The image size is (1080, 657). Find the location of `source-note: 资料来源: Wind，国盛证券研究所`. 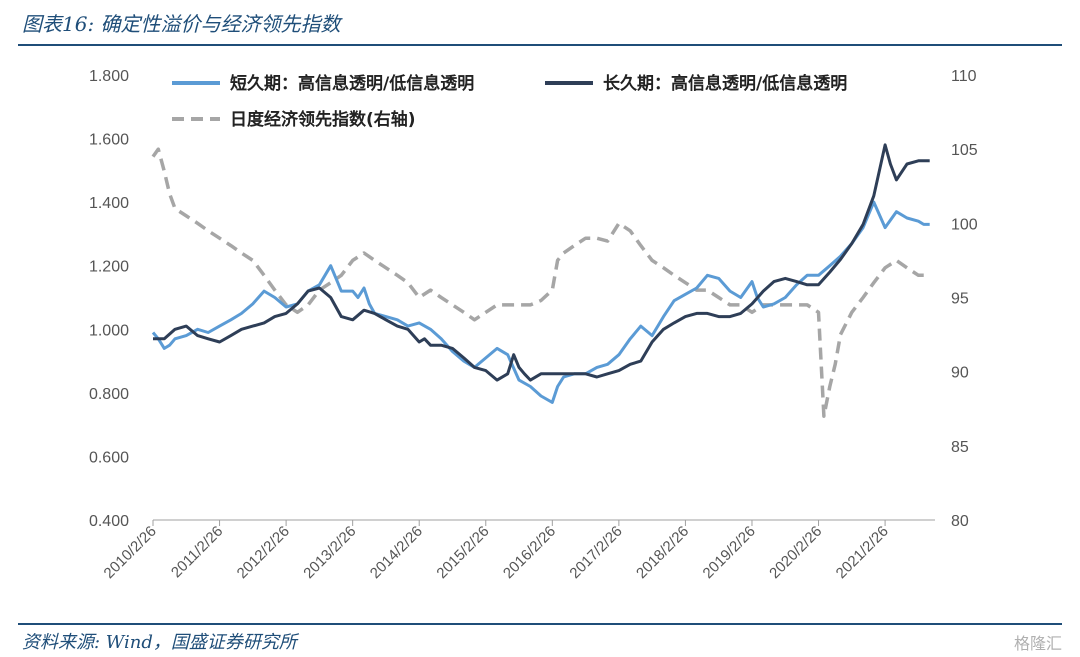

source-note: 资料来源: Wind，国盛证券研究所 is located at coordinates (159, 642).